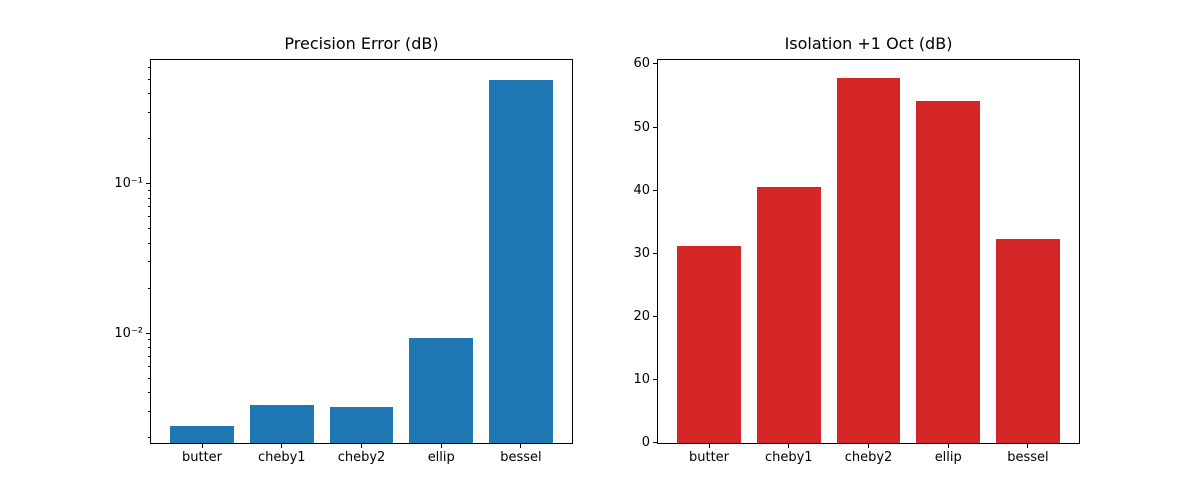 The image size is (1200, 500). I want to click on left-chart-title: Precision Error (dB), so click(361, 43).